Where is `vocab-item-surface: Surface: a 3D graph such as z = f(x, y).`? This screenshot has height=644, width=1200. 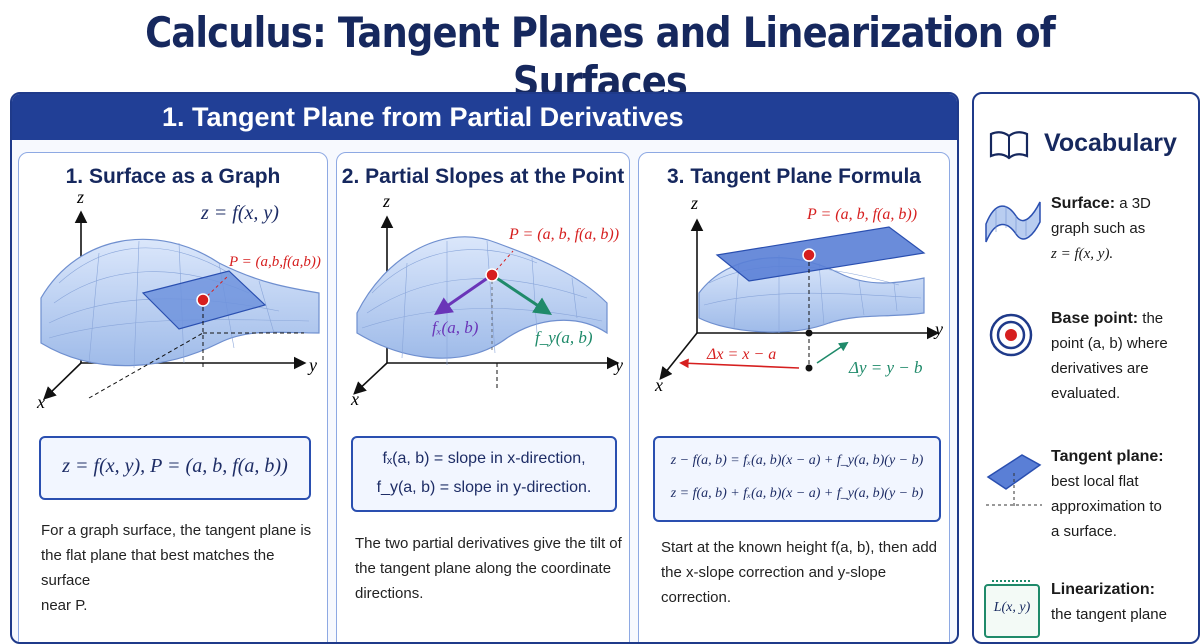
vocab-item-surface: Surface: a 3D graph such as z = f(x, y). is located at coordinates (1122, 229).